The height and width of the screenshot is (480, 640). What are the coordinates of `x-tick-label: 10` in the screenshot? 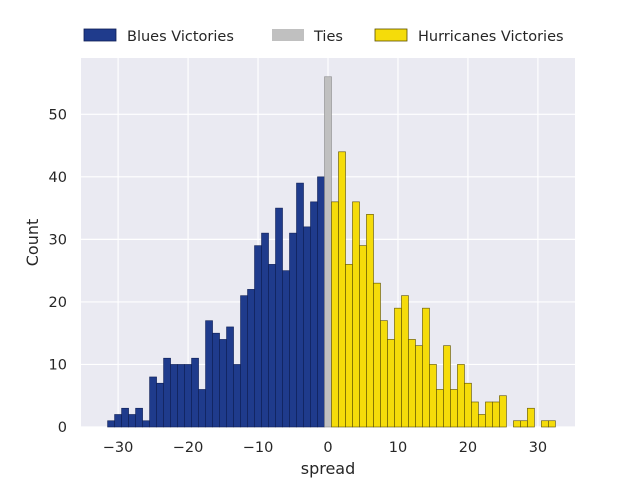 It's located at (398, 448).